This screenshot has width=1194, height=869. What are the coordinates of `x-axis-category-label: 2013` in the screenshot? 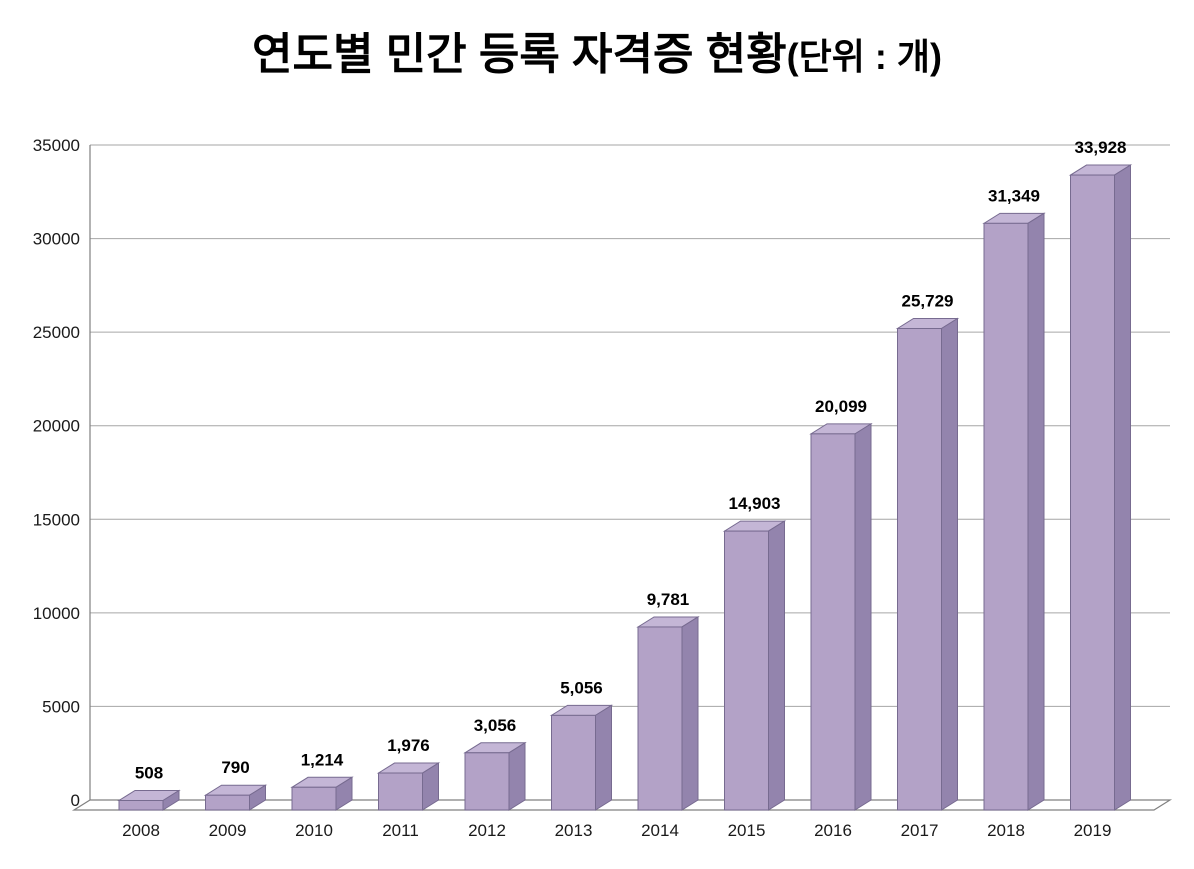 It's located at (574, 830).